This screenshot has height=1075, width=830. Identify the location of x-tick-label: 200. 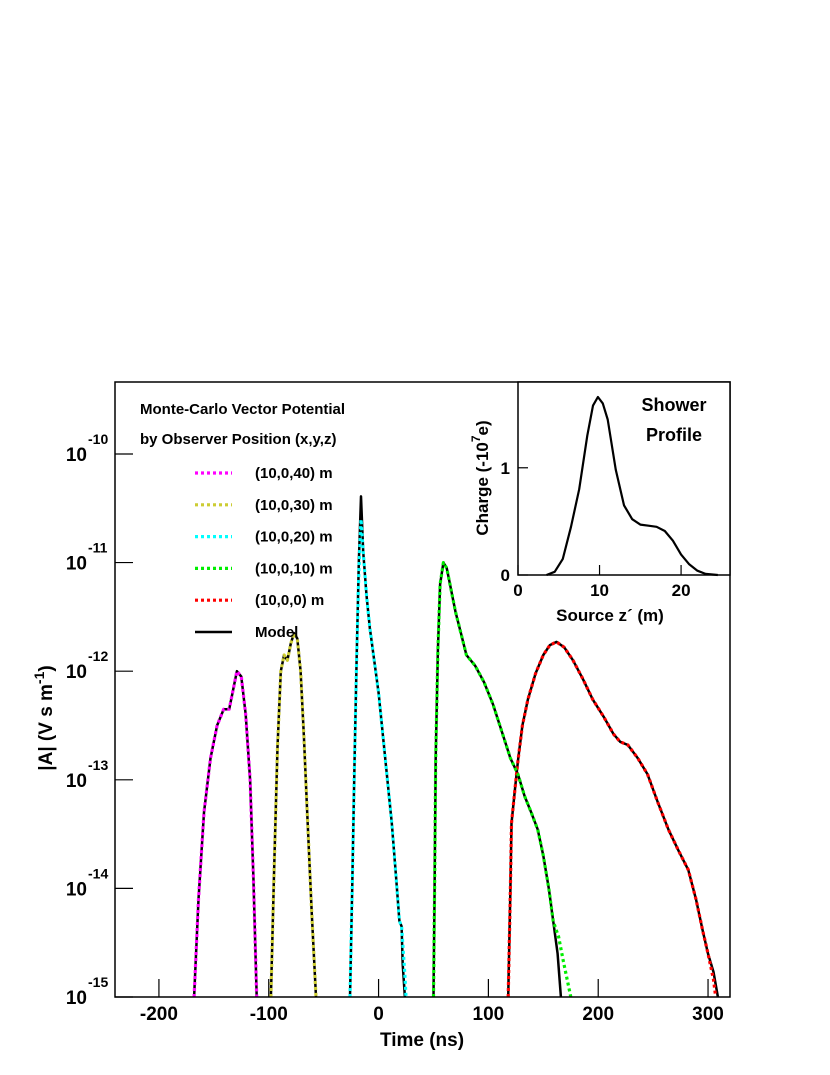
(598, 1014).